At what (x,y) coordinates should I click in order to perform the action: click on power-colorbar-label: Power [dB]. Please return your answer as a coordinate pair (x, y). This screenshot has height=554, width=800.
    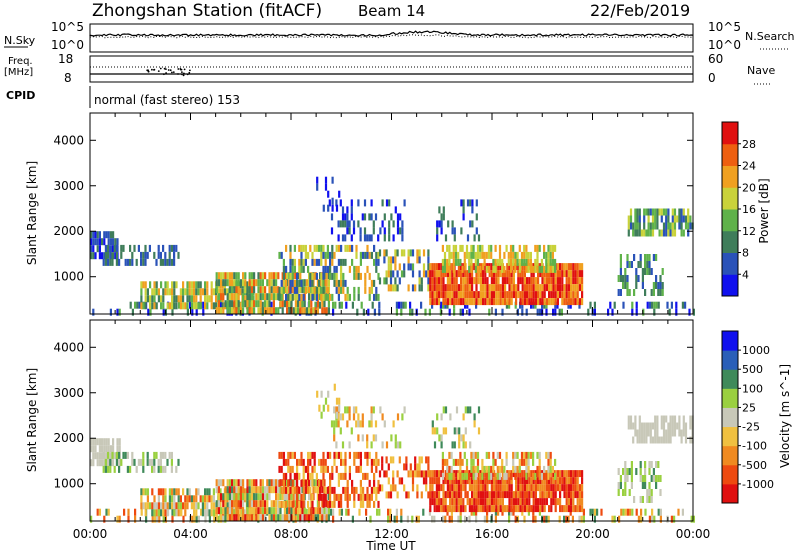
    Looking at the image, I should click on (764, 210).